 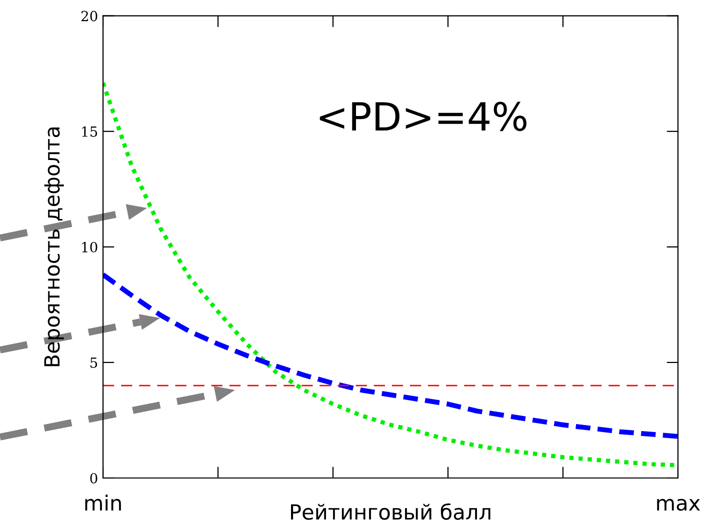 What do you see at coordinates (103, 502) in the screenshot?
I see `x-tick-label: min` at bounding box center [103, 502].